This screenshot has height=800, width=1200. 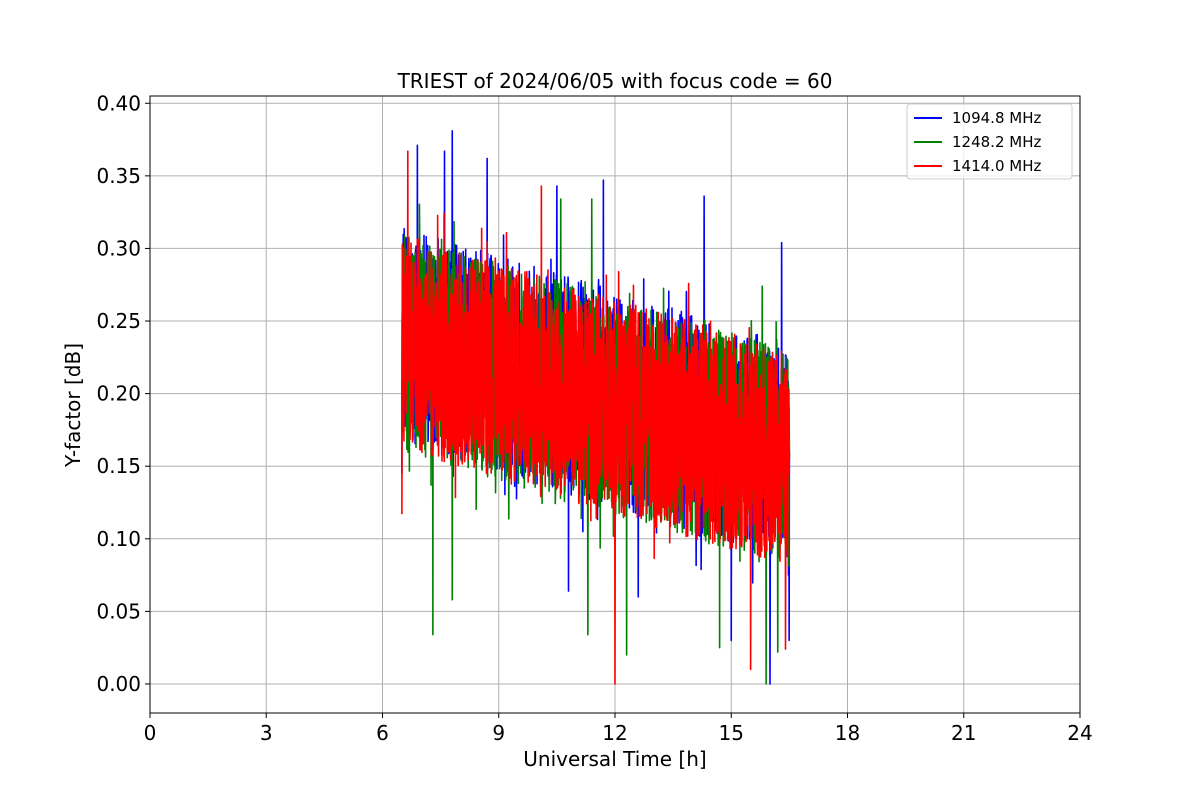 What do you see at coordinates (118, 321) in the screenshot?
I see `y-tick-label: 0.25` at bounding box center [118, 321].